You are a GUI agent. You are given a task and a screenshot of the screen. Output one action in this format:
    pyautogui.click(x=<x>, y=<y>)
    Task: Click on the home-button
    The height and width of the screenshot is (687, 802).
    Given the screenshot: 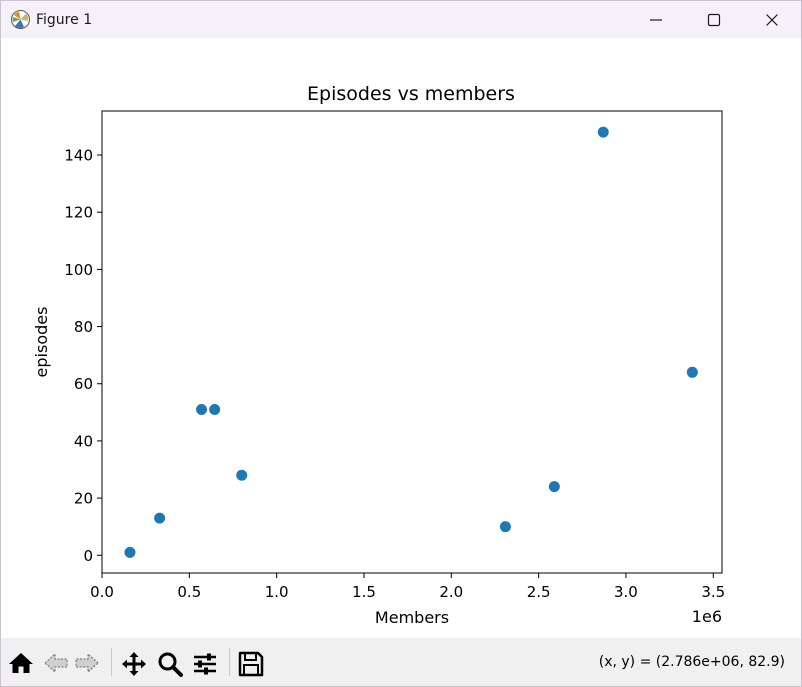 What is the action you would take?
    pyautogui.click(x=21, y=663)
    